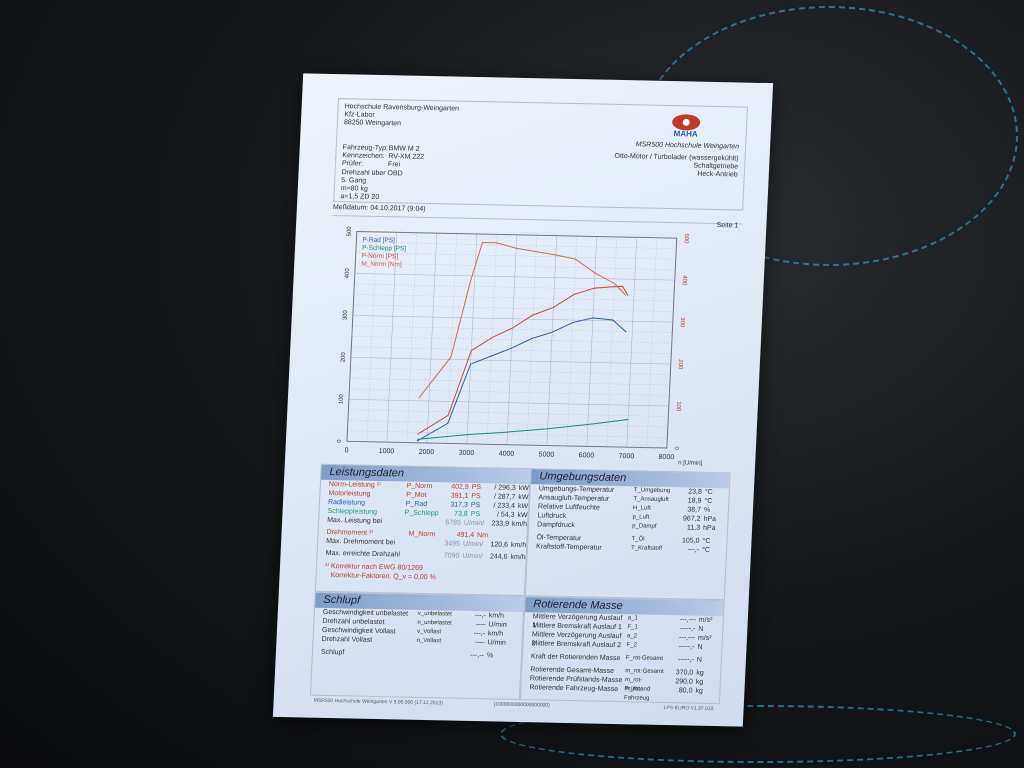  Describe the element at coordinates (685, 133) in the screenshot. I see `svg-text: MAHA` at that location.